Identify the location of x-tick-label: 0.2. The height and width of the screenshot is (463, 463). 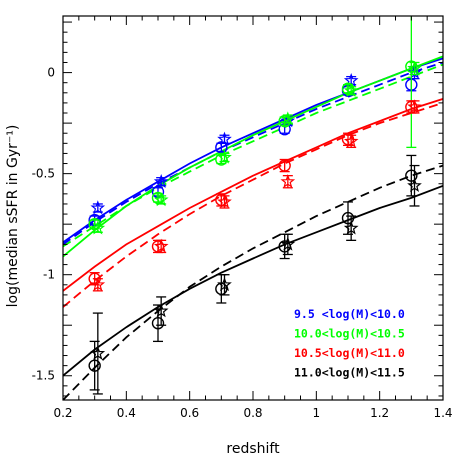
(62, 413).